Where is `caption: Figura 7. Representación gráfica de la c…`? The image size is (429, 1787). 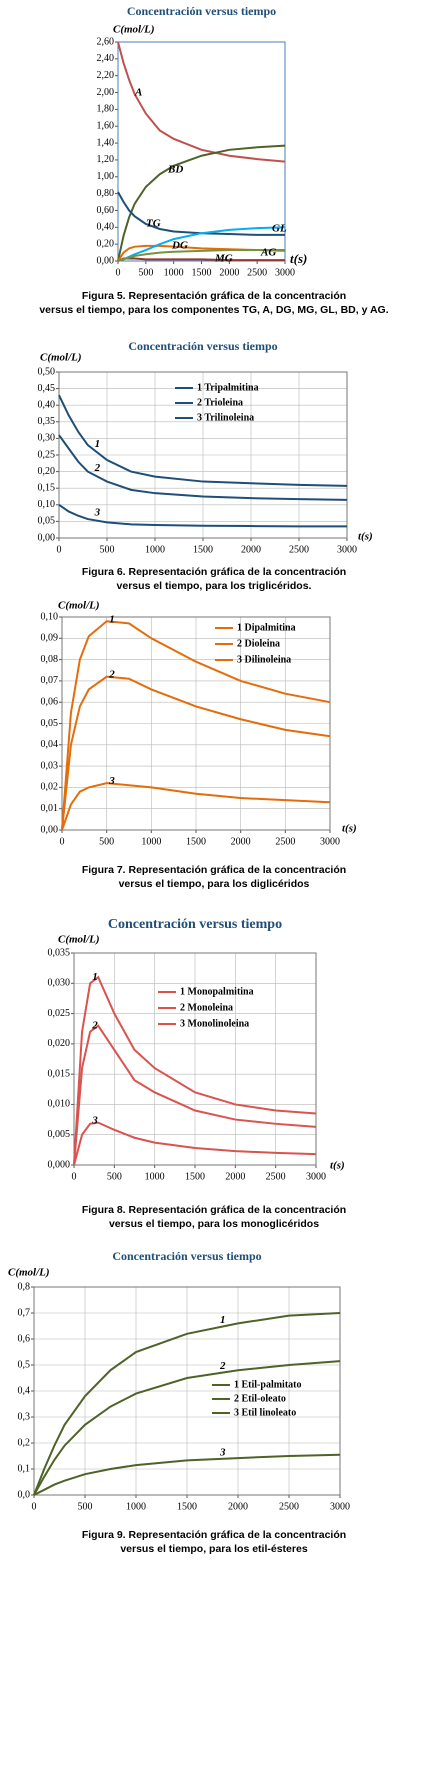 caption: Figura 7. Representación gráfica de la c… is located at coordinates (214, 870).